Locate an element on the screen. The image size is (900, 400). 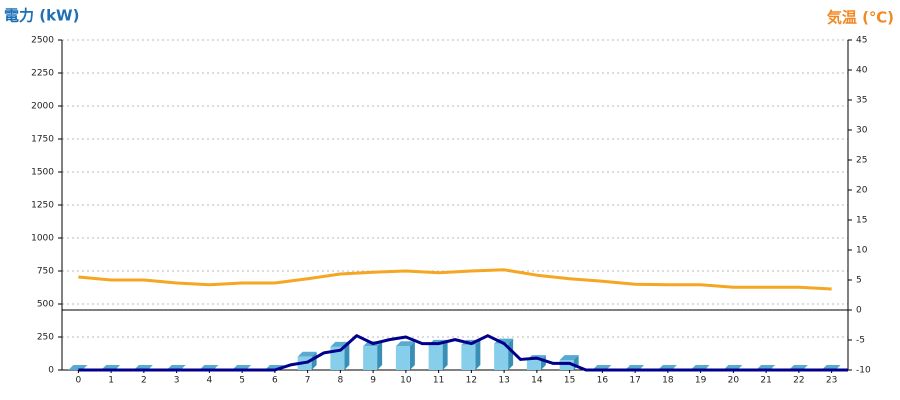
x-tick-label: 17 is located at coordinates (634, 381).